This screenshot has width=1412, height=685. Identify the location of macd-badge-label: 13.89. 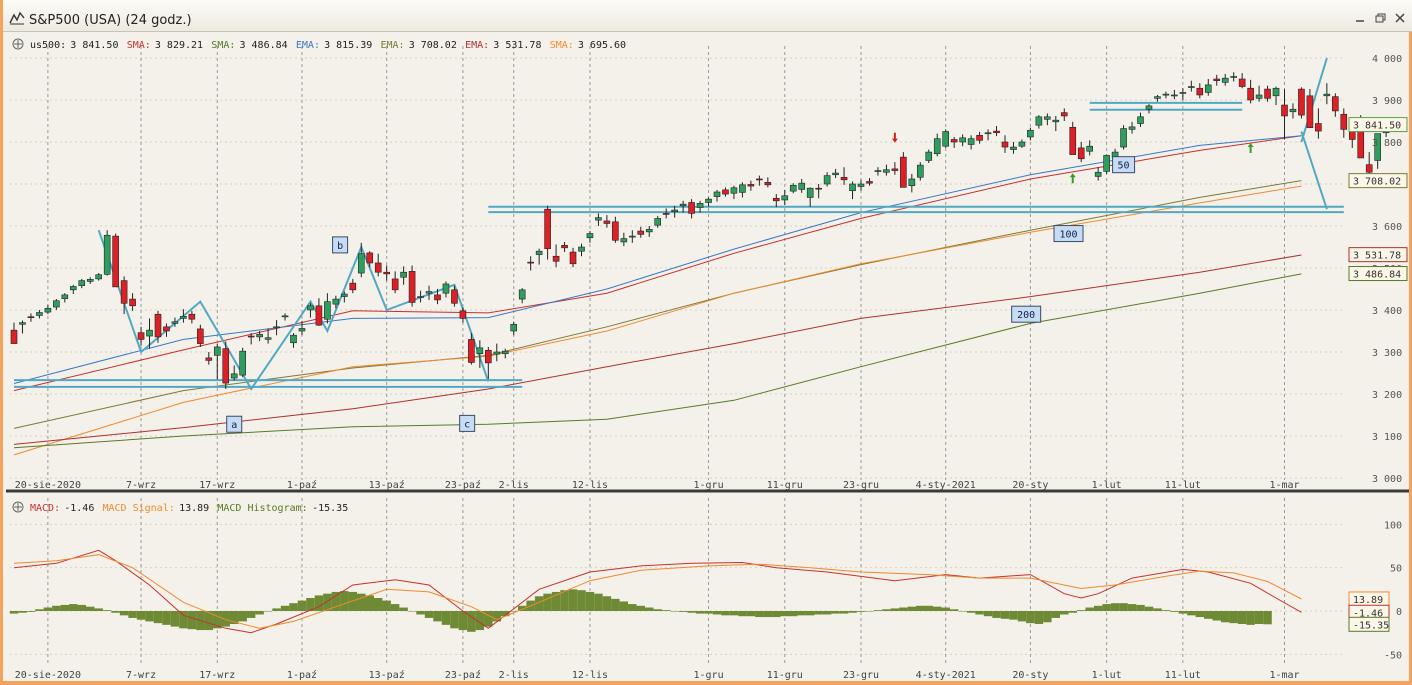
(1368, 600).